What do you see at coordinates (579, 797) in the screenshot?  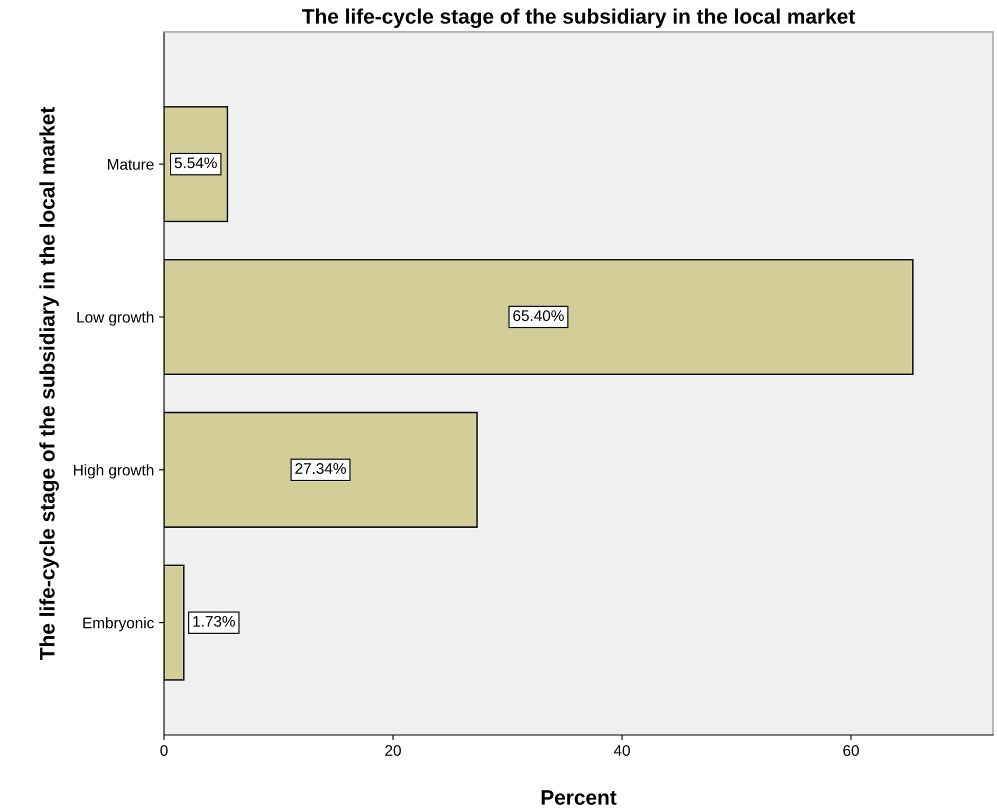 I see `x-axis-title: Percent` at bounding box center [579, 797].